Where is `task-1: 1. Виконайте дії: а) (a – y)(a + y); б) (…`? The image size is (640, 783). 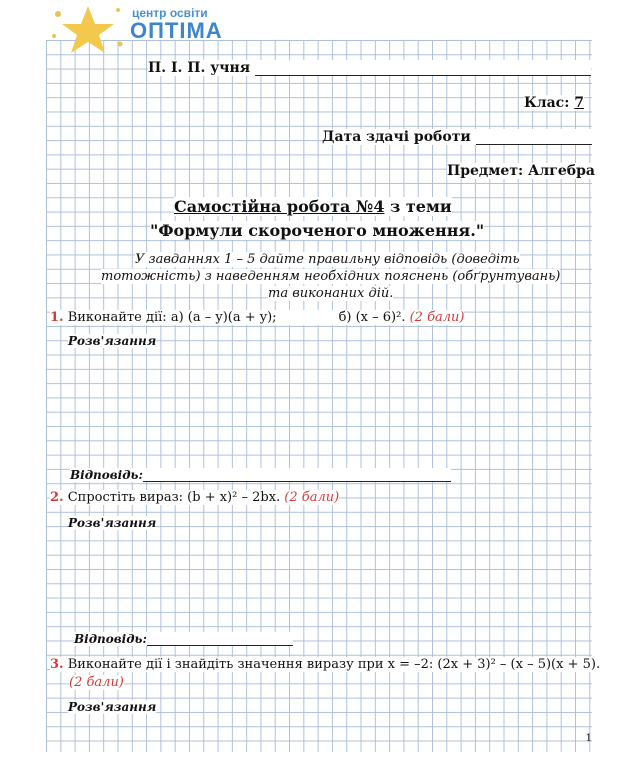 task-1: 1. Виконайте дії: а) (a – y)(a + y); б) (… is located at coordinates (257, 317).